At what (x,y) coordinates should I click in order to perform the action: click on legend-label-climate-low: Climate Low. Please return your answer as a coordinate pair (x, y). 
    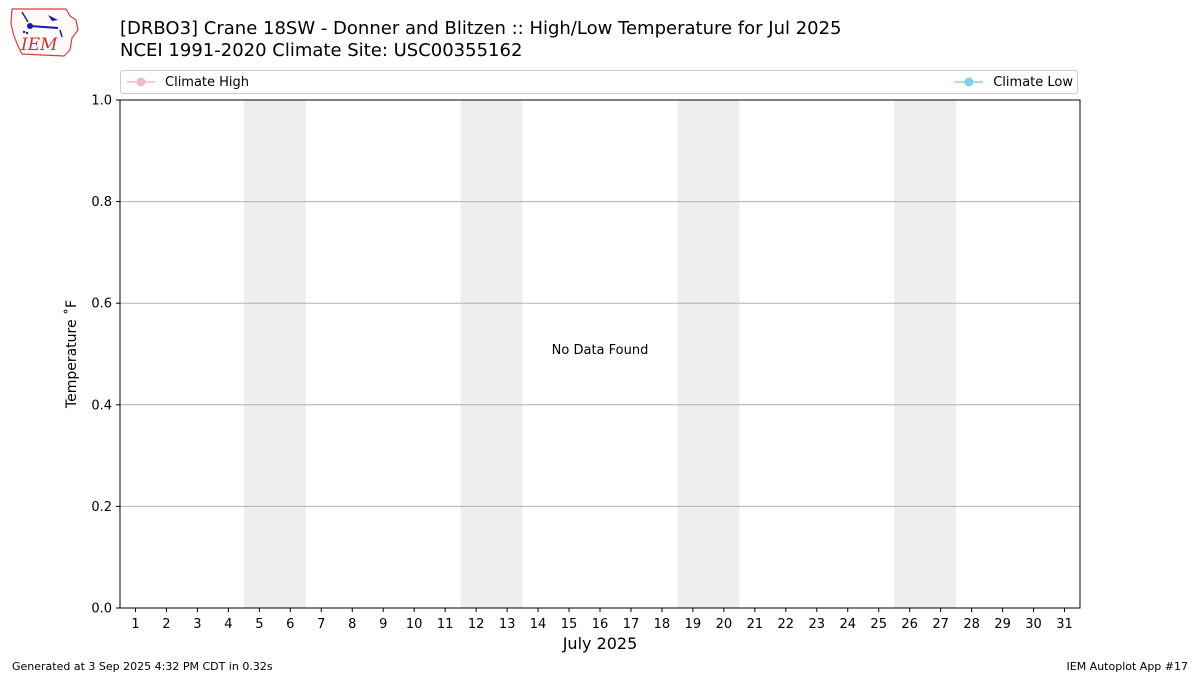
    Looking at the image, I should click on (1033, 82).